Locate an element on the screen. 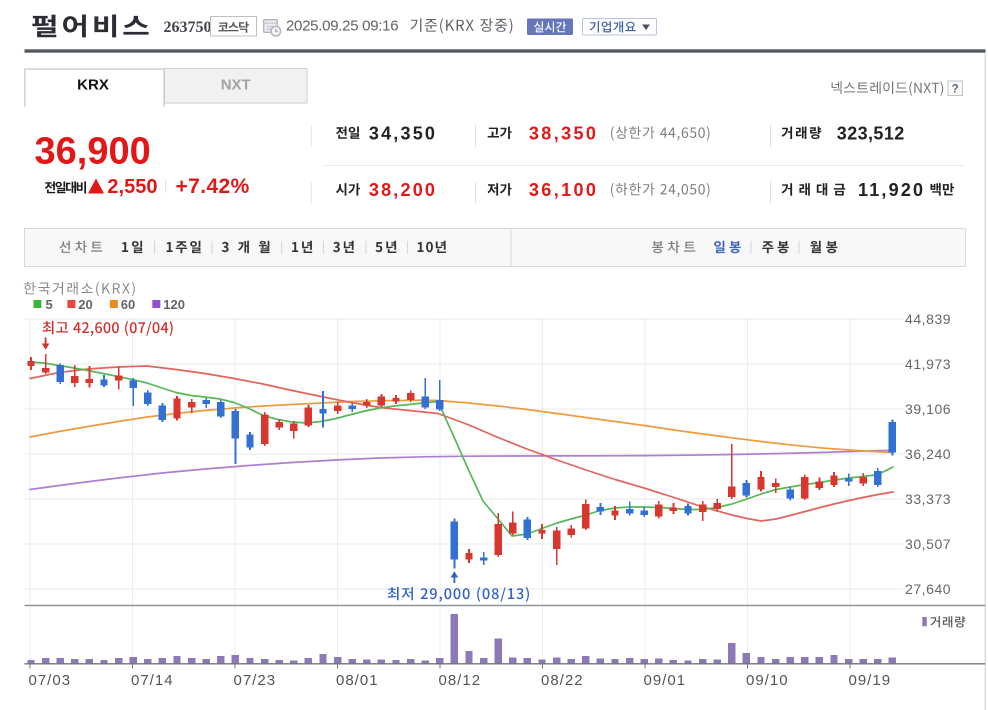 This screenshot has height=710, width=988. svg-text: 323,512 is located at coordinates (871, 133).